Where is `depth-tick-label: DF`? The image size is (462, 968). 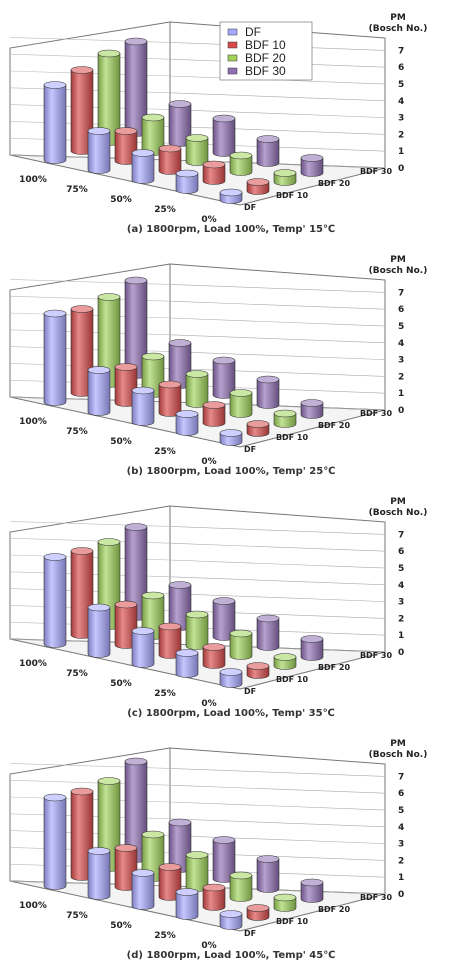
depth-tick-label: DF is located at coordinates (250, 691).